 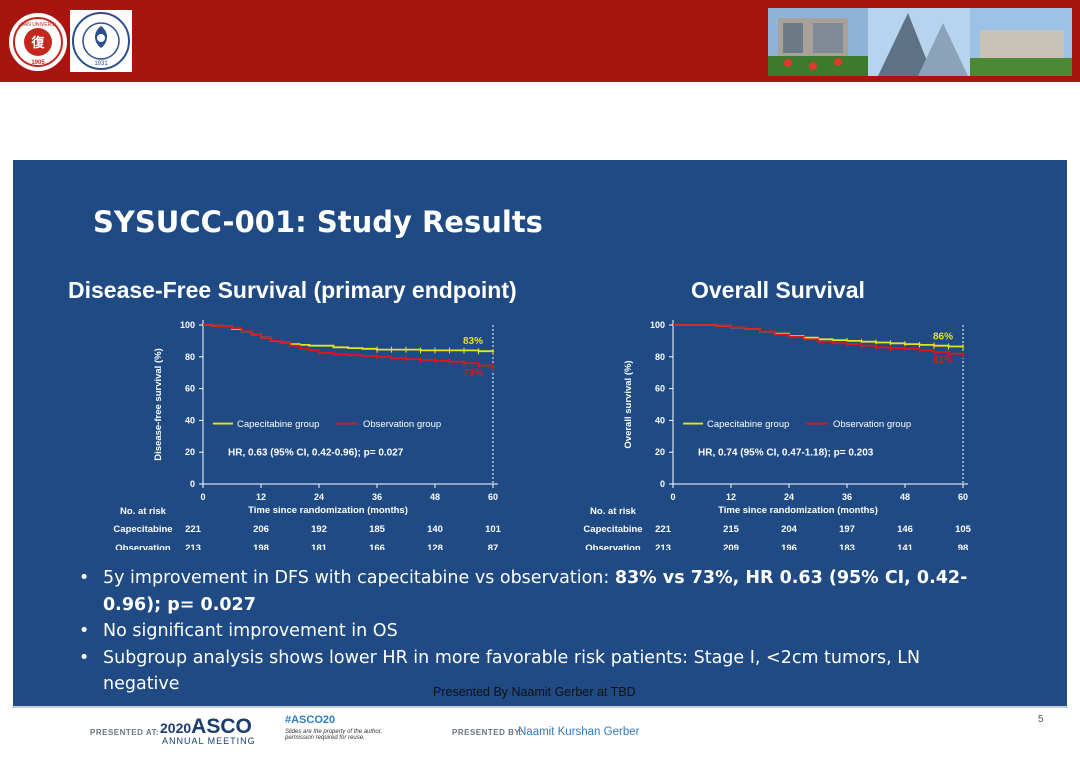 I want to click on asco-year: 2020, so click(x=176, y=728).